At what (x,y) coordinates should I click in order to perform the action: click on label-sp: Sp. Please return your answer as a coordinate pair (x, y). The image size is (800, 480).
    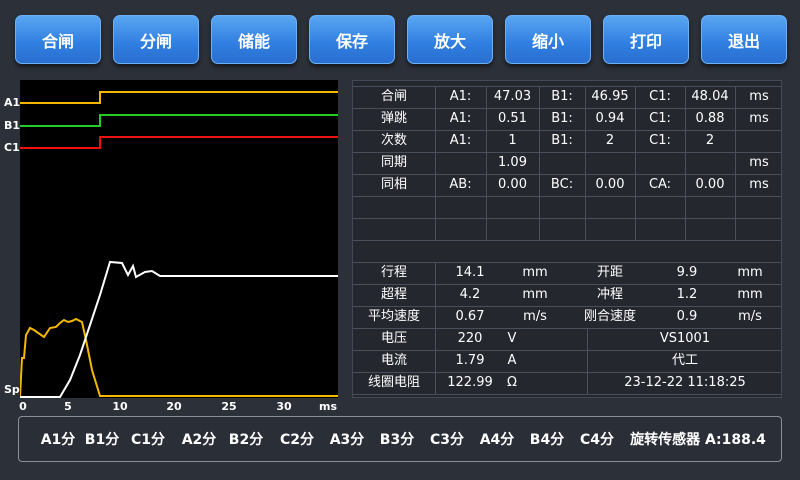
    Looking at the image, I should click on (12, 389).